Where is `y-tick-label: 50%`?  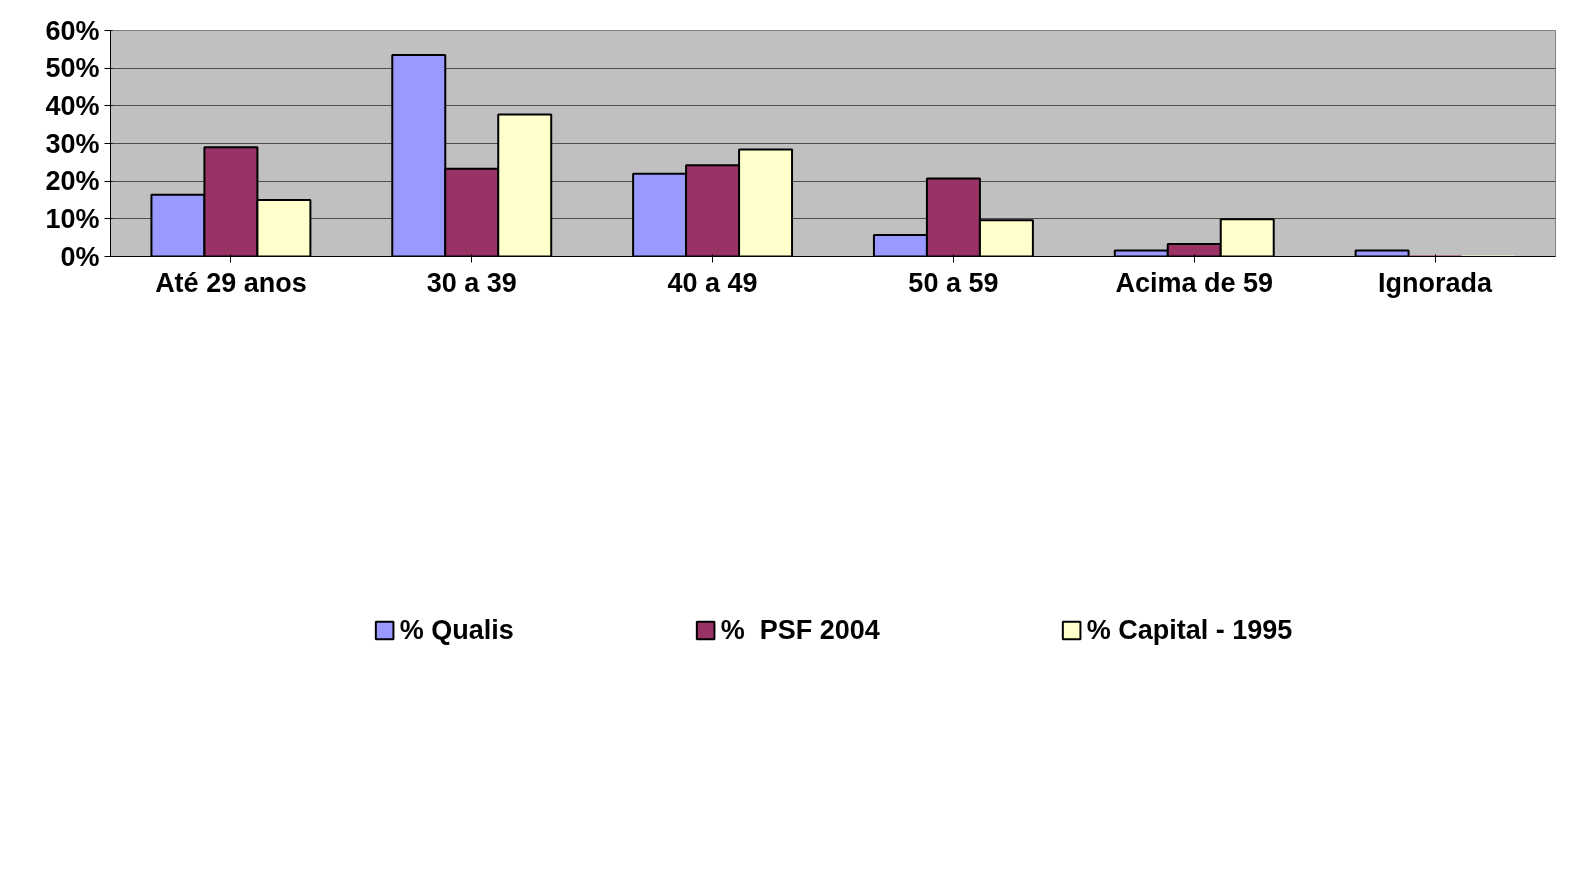 y-tick-label: 50% is located at coordinates (72, 68).